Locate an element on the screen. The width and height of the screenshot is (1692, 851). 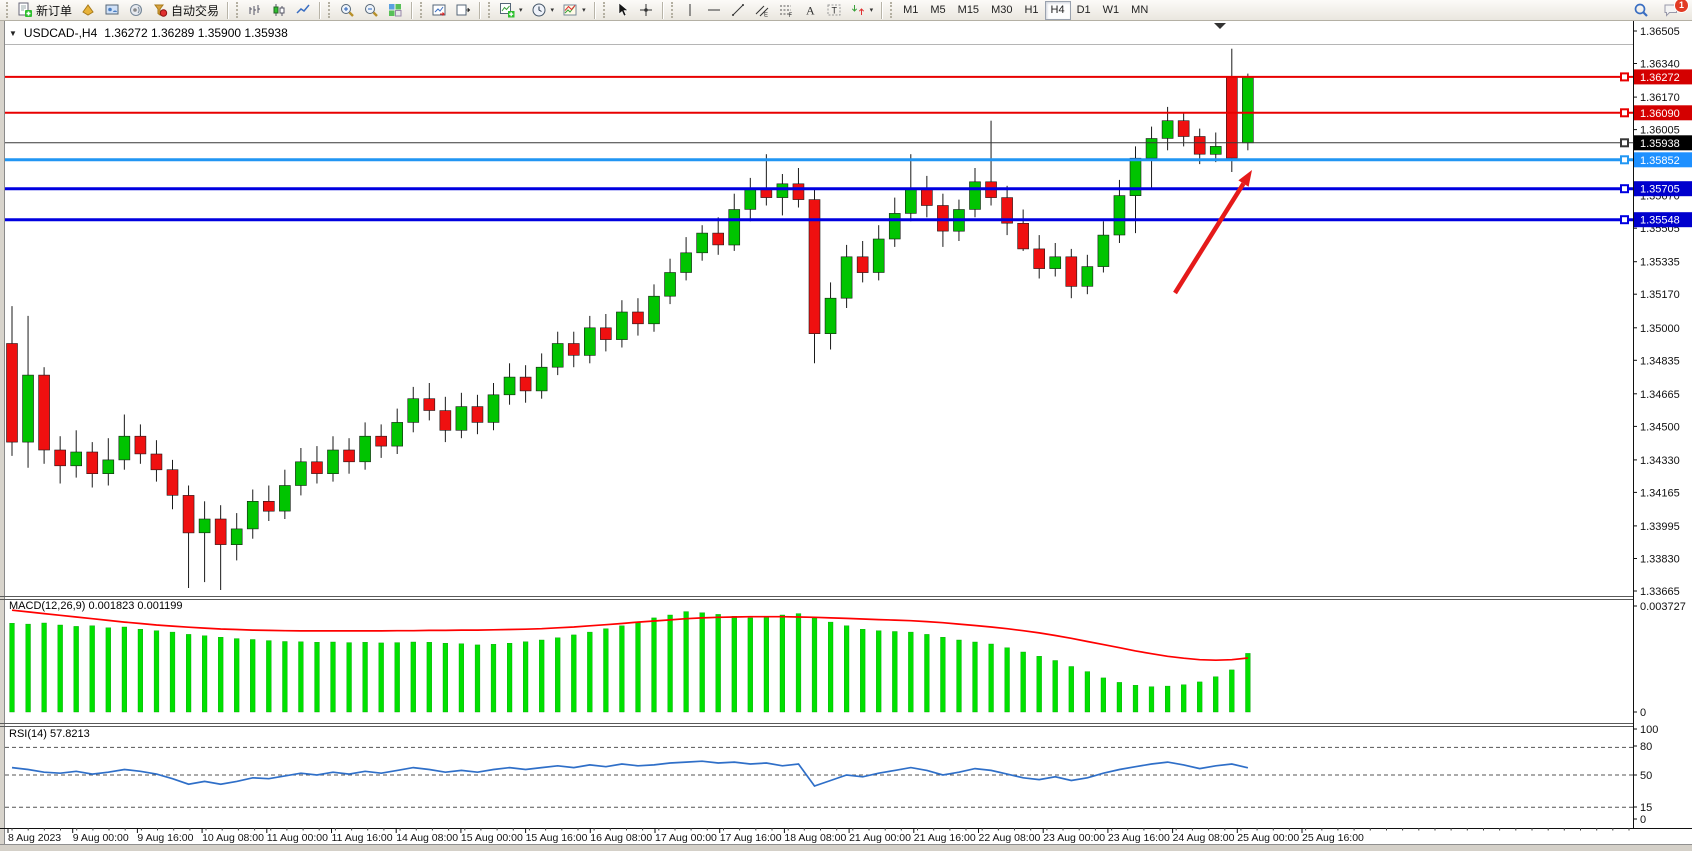
svg-text: 17 Aug 00:00 is located at coordinates (686, 838).